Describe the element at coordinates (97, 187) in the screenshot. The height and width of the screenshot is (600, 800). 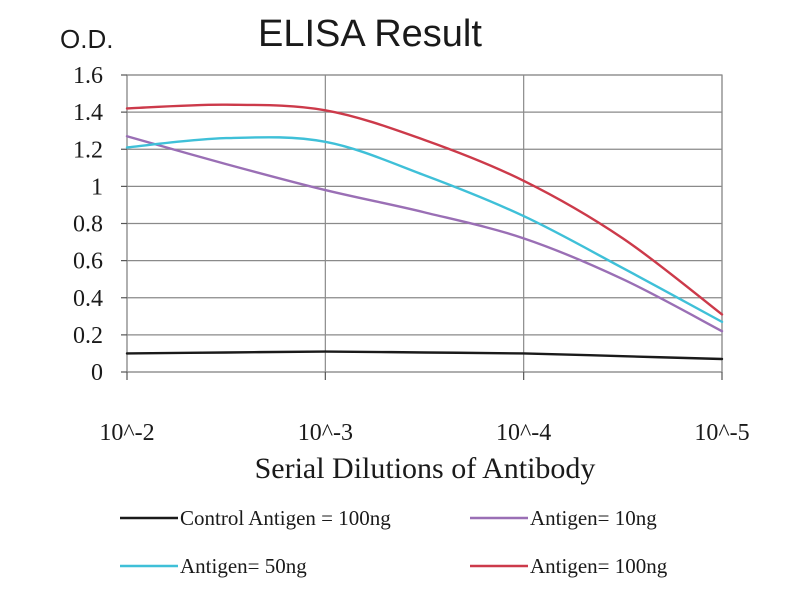
I see `y-tick-label: 1` at that location.